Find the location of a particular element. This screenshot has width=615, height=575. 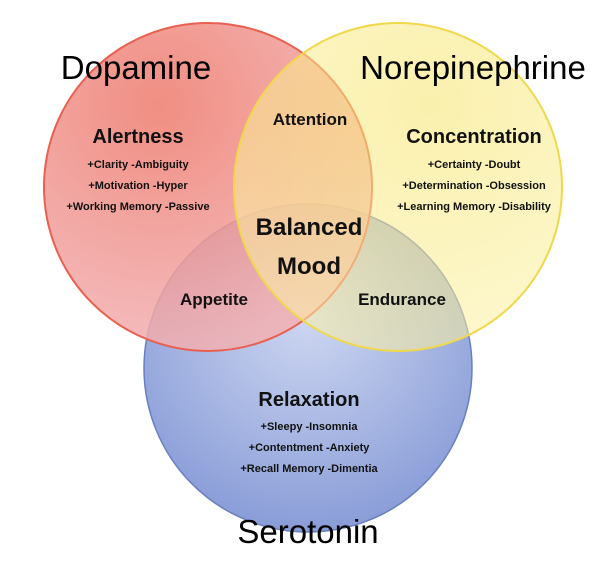

concentration-title: Concentration is located at coordinates (474, 137).